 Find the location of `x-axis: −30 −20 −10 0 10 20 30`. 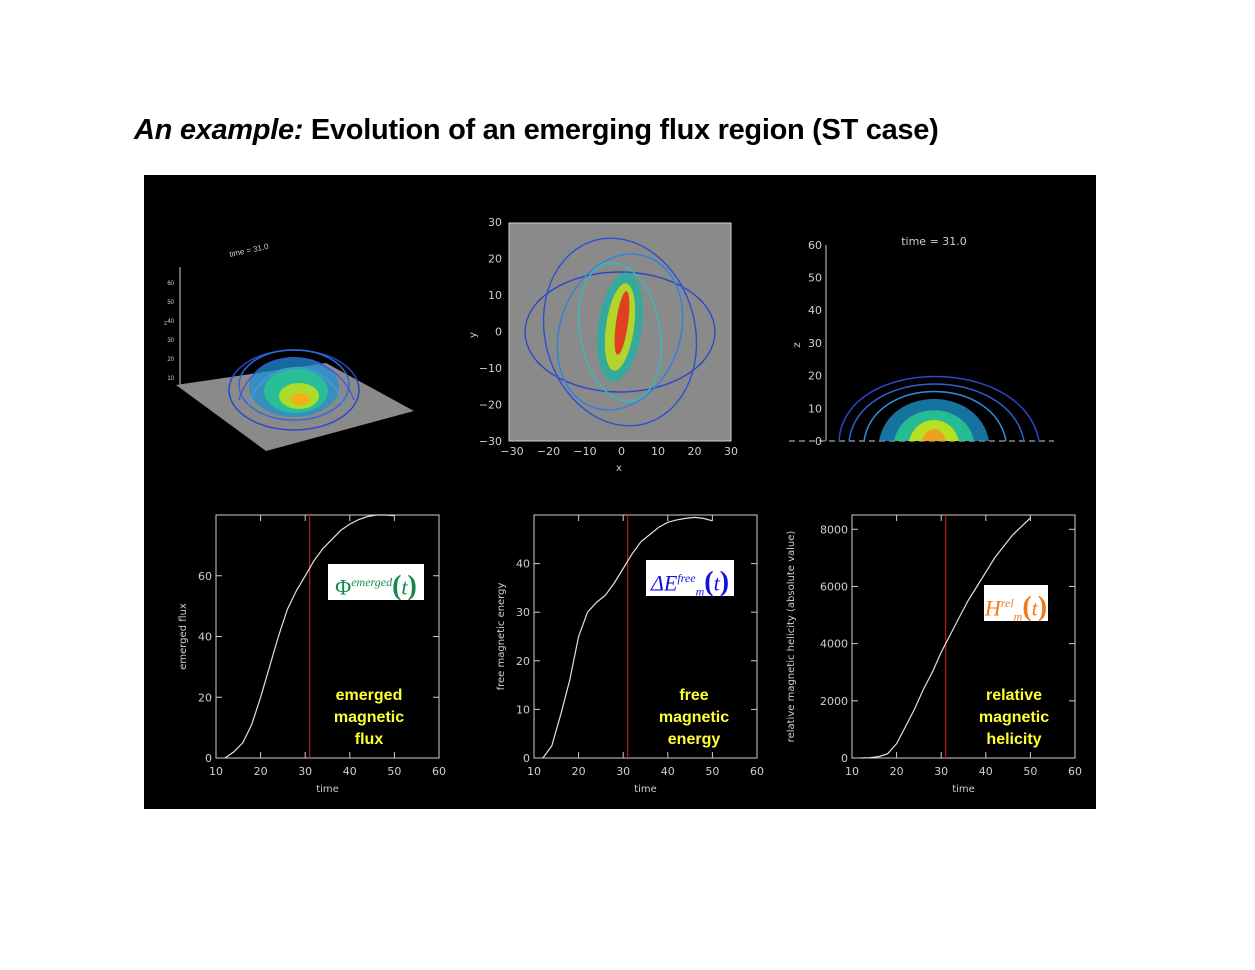

x-axis: −30 −20 −10 0 10 20 30 is located at coordinates (619, 451).